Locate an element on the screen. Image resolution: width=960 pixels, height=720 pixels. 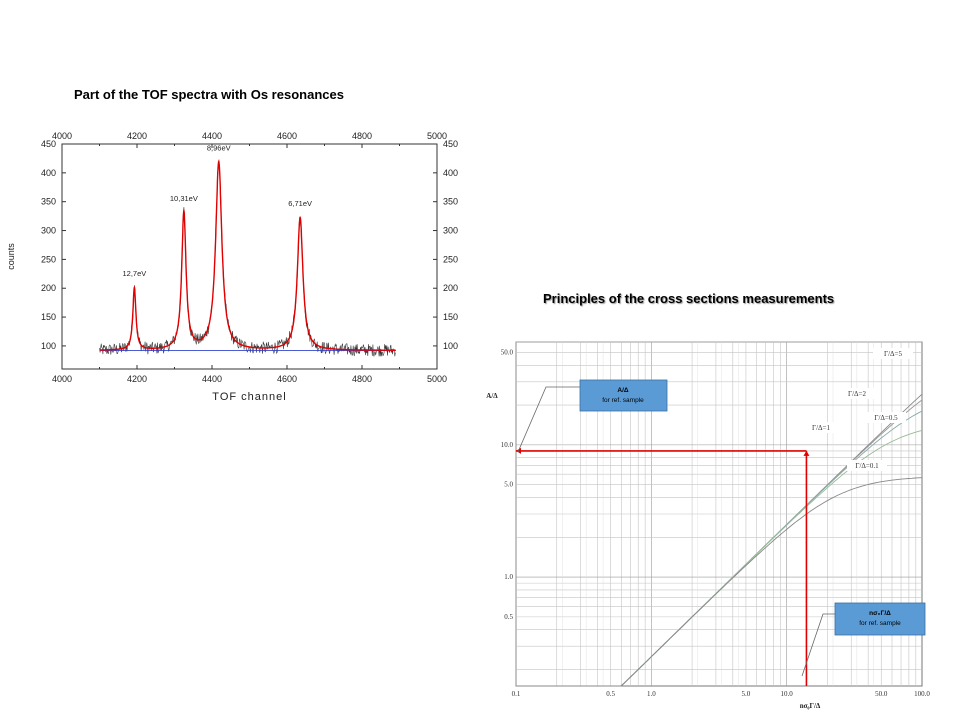
curve-label: Γ/Δ=0.5 is located at coordinates (886, 418).